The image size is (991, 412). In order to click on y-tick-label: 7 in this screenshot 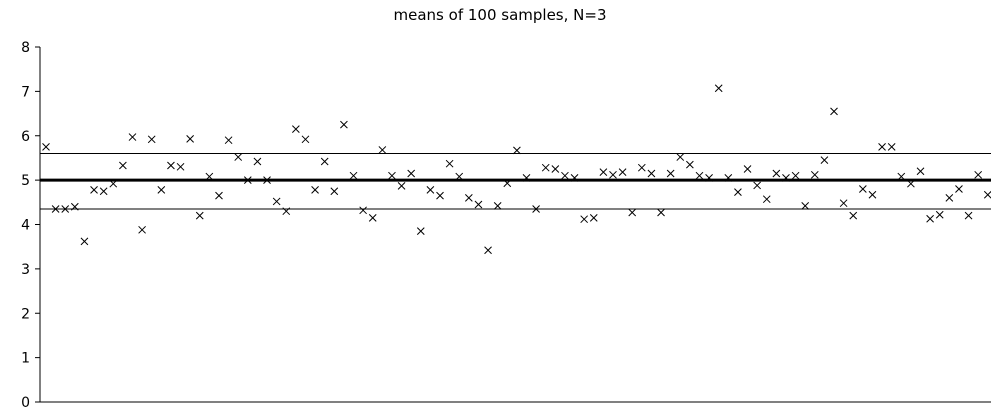, I will do `click(25, 92)`.